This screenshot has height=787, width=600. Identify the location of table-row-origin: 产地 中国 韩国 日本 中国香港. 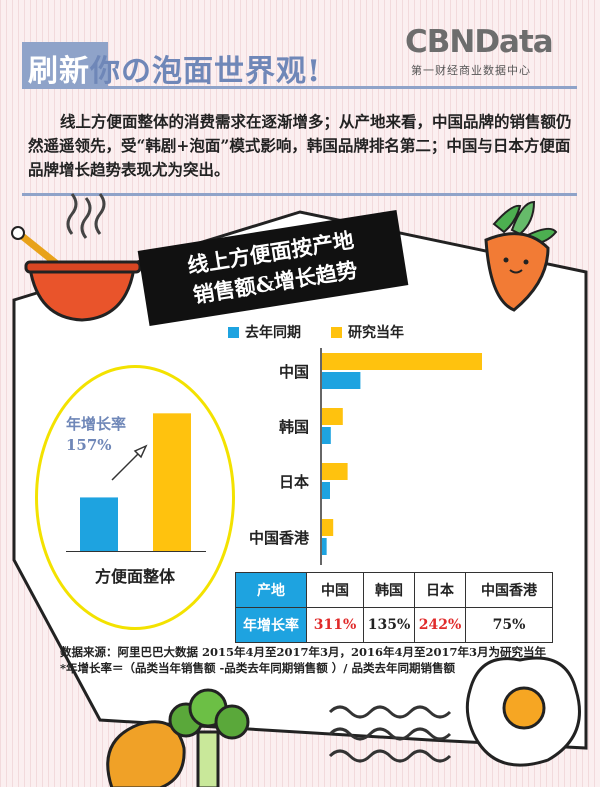
(394, 590).